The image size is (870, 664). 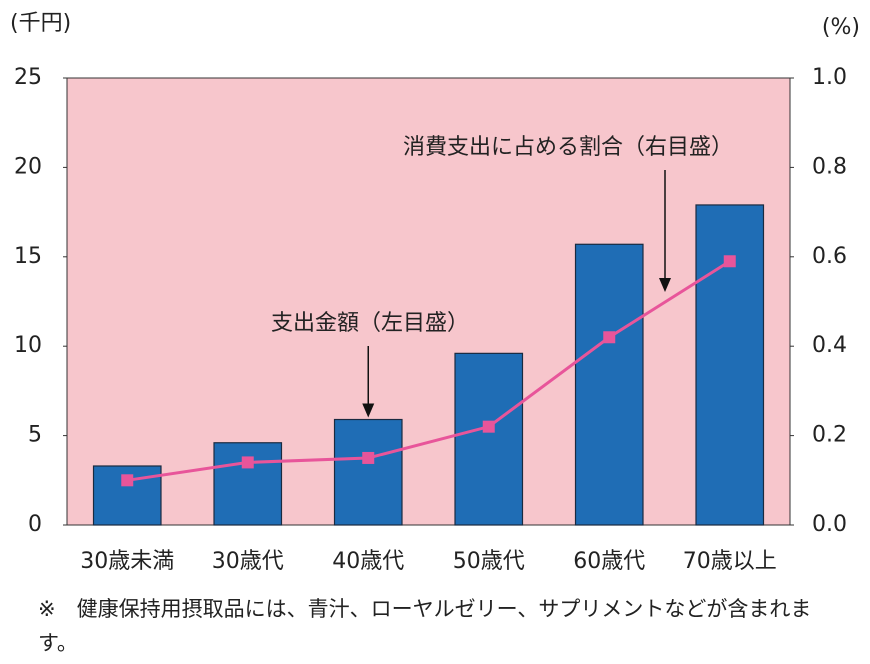 I want to click on y2-tick-label: 0.8, so click(x=829, y=166).